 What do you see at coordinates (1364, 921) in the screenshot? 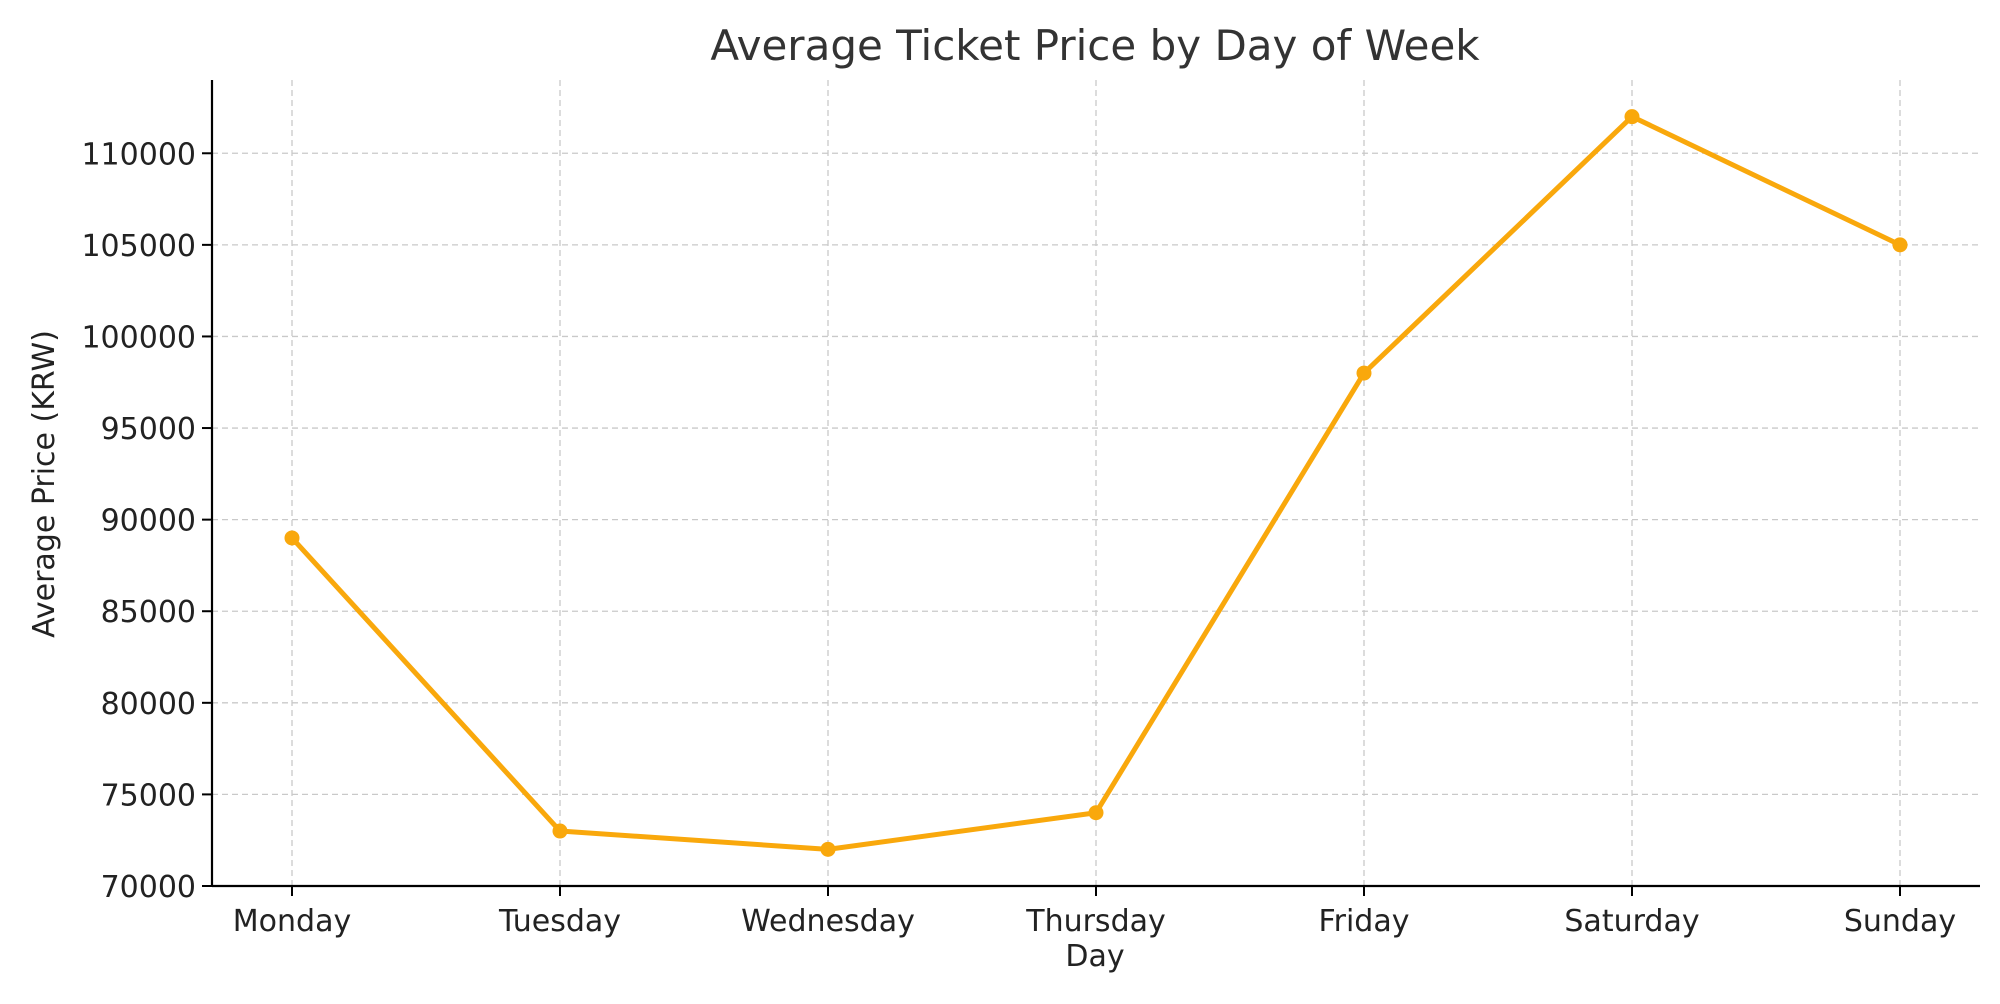
I see `x-tick-label: Friday` at bounding box center [1364, 921].